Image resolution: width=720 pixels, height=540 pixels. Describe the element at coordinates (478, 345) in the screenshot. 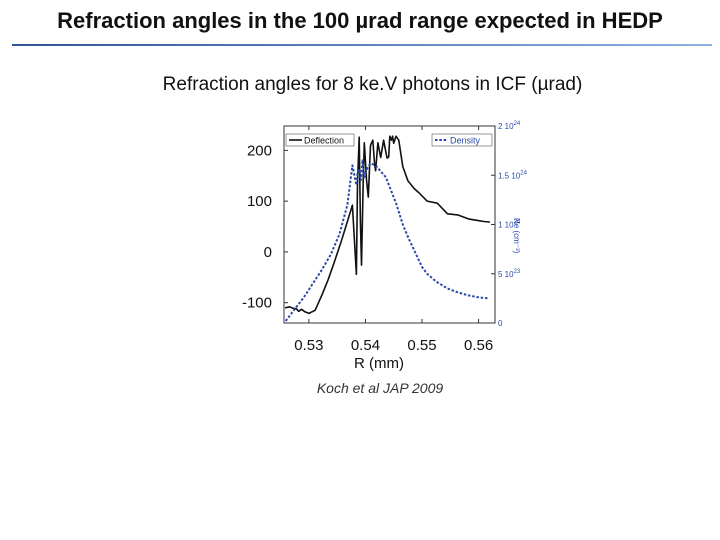

I see `x-tick-label: 0.56` at that location.